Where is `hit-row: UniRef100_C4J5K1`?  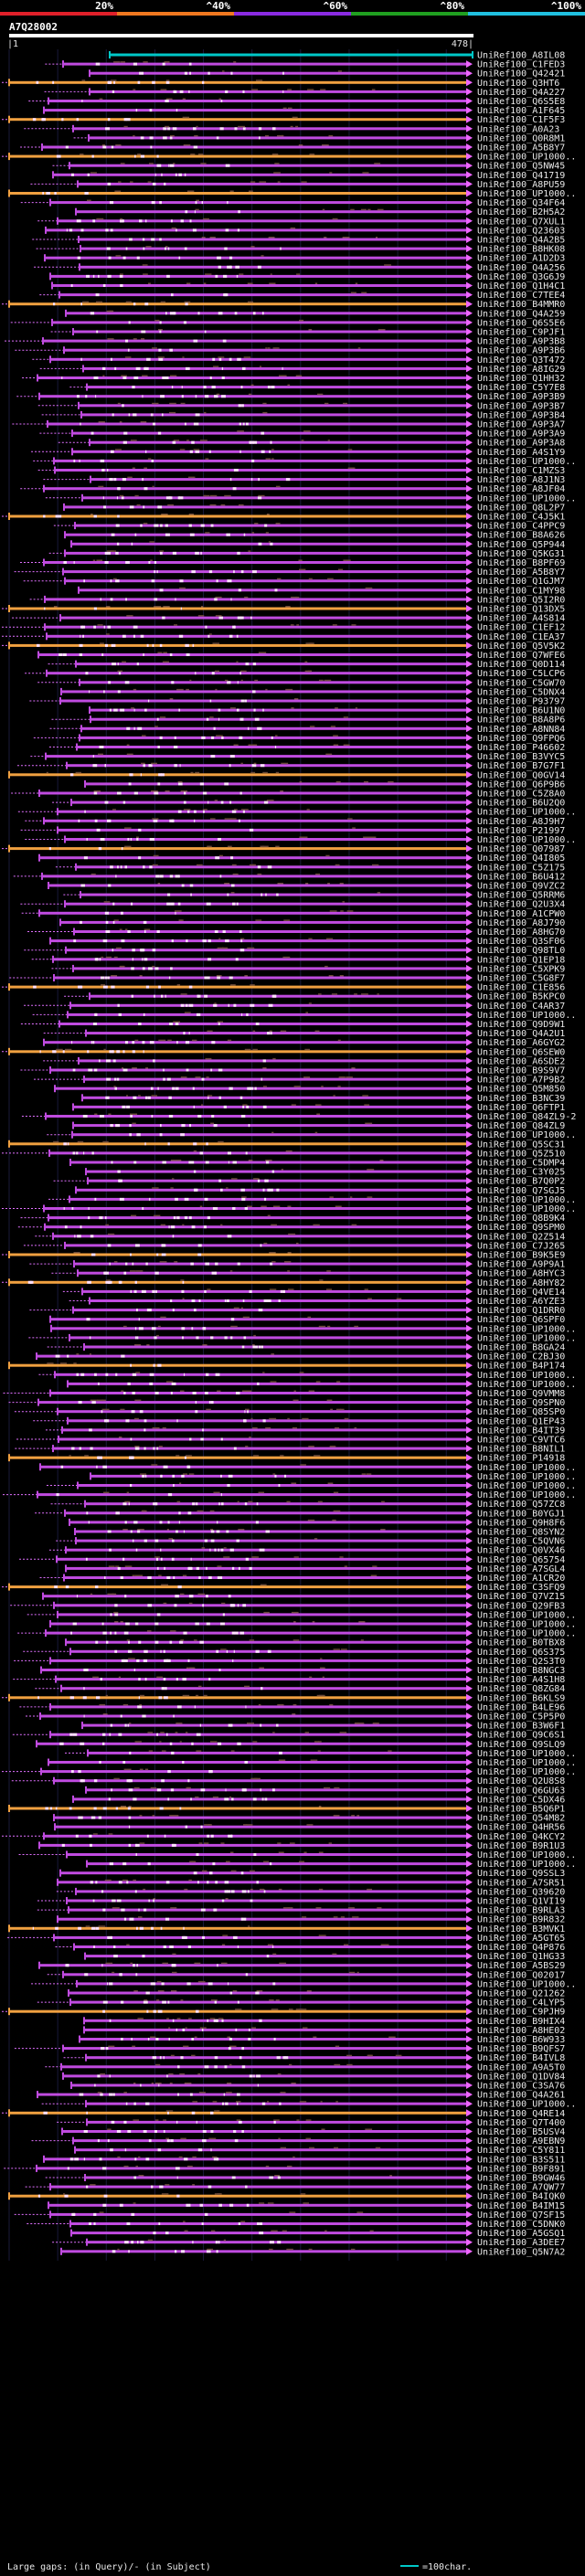
hit-row: UniRef100_C4J5K1 is located at coordinates (284, 518).